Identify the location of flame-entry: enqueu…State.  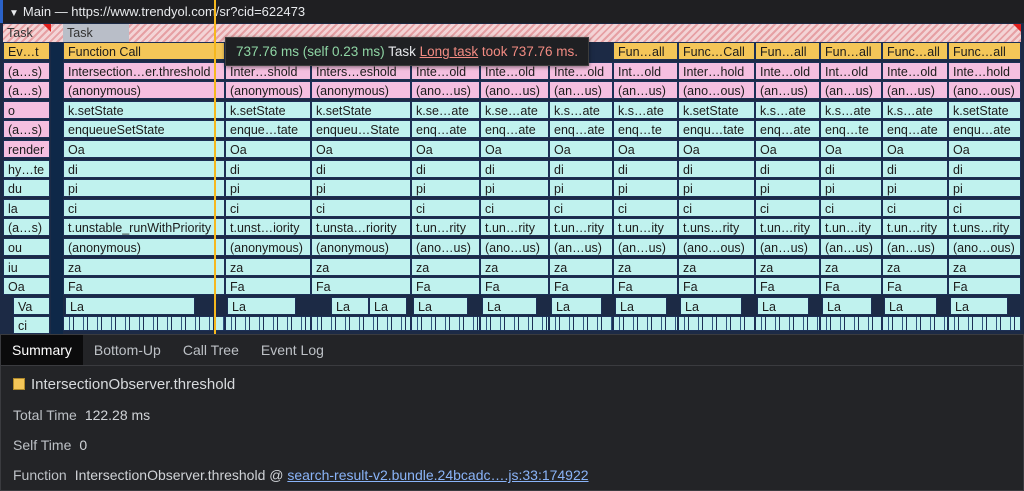
(361, 129).